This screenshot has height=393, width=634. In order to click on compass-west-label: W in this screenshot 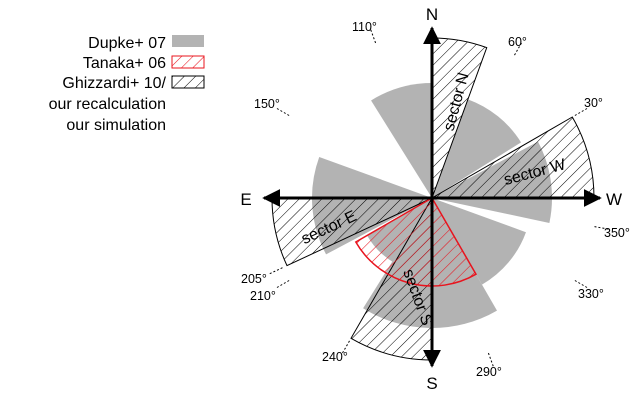, I will do `click(614, 199)`.